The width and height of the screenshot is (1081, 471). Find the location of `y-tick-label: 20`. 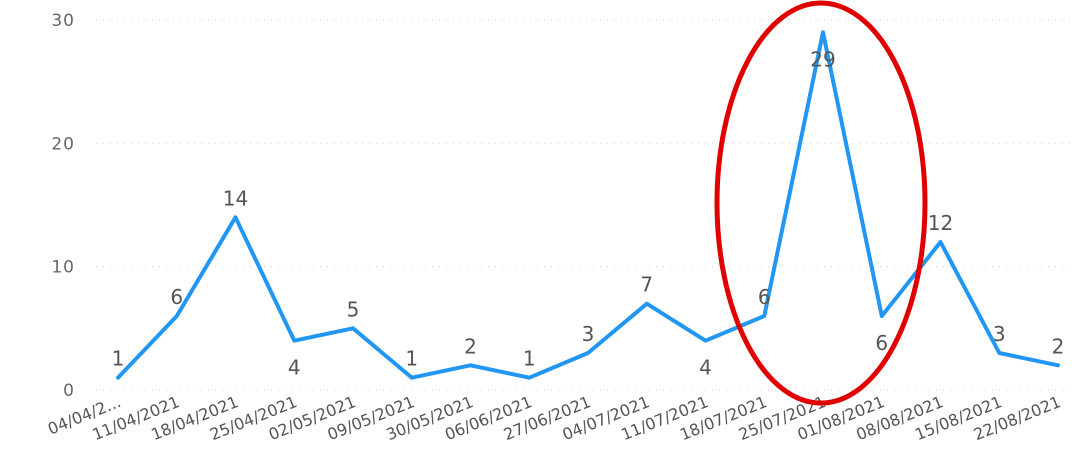

y-tick-label: 20 is located at coordinates (63, 144).